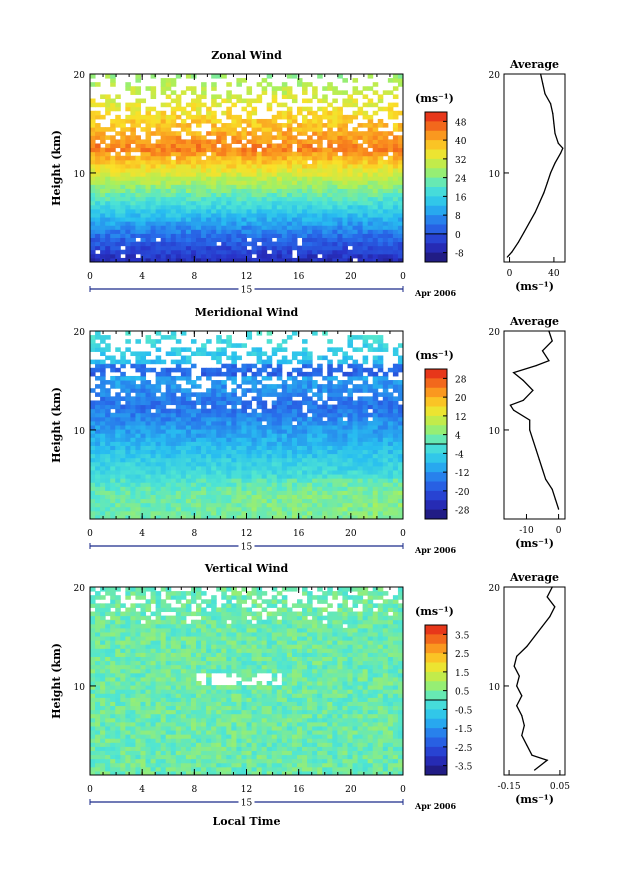 The image size is (624, 873). I want to click on colorbar-segment, so click(436, 126).